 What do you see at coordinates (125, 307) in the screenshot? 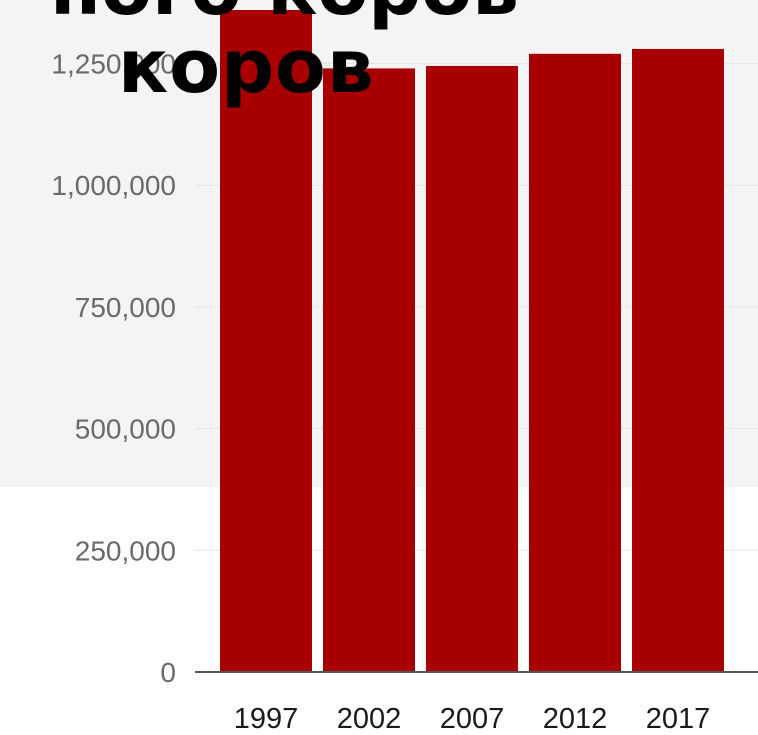
I see `y-tick-label: 750,000` at bounding box center [125, 307].